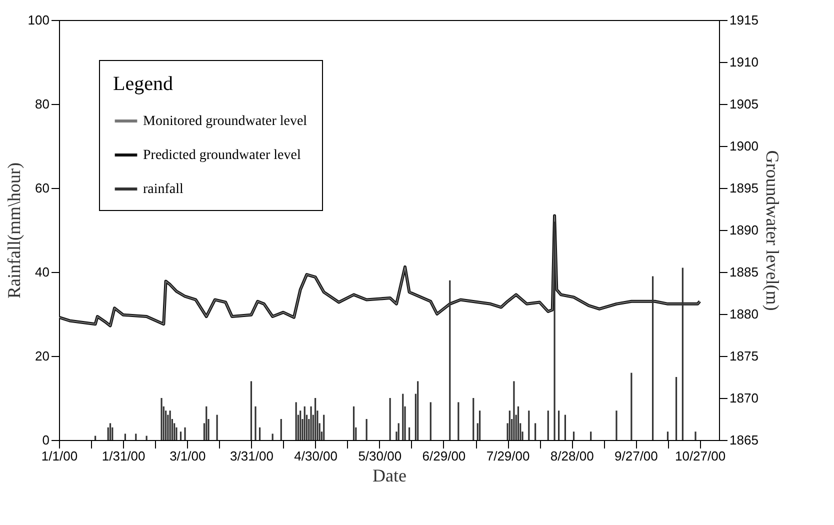 This screenshot has width=834, height=525. I want to click on x-tick-label: 1/1/00, so click(59, 456).